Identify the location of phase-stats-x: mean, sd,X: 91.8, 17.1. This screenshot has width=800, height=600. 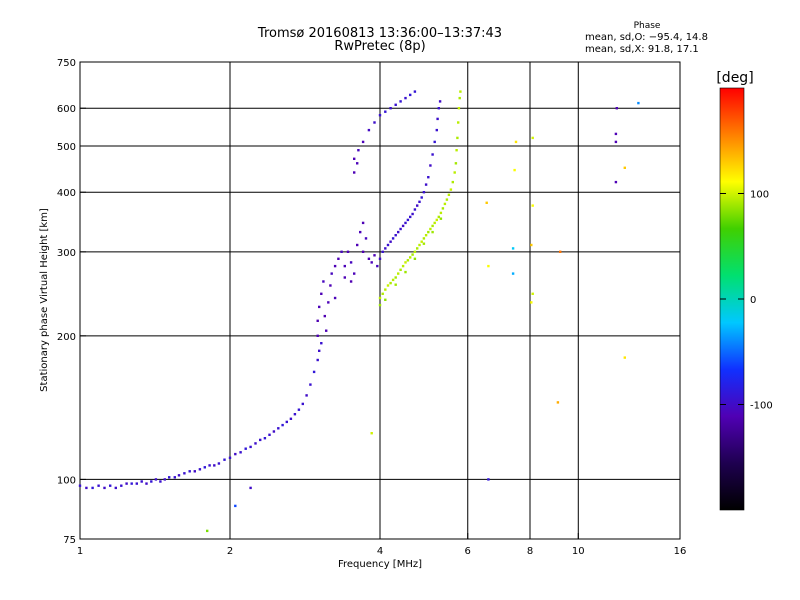
(642, 49).